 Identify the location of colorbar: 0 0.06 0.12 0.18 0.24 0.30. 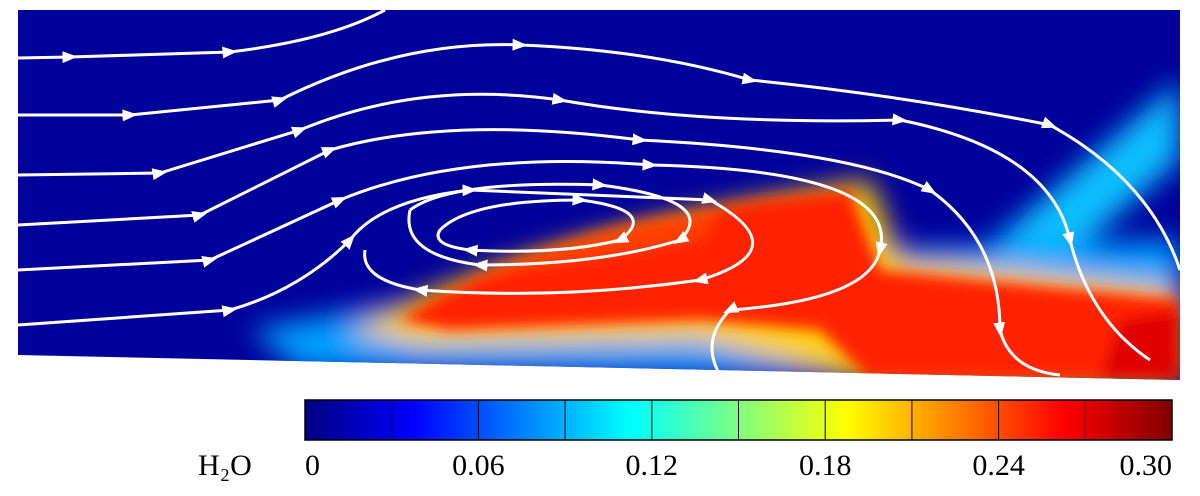
(738, 440).